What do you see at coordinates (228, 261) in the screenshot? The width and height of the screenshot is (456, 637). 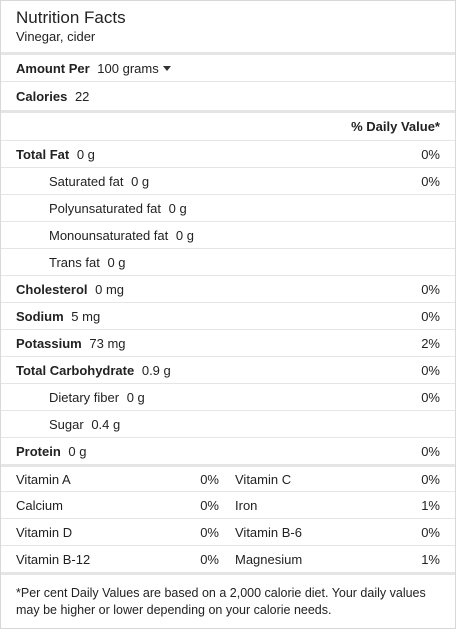 I see `nutrient-row-trans-fat: Trans fat 0 g` at bounding box center [228, 261].